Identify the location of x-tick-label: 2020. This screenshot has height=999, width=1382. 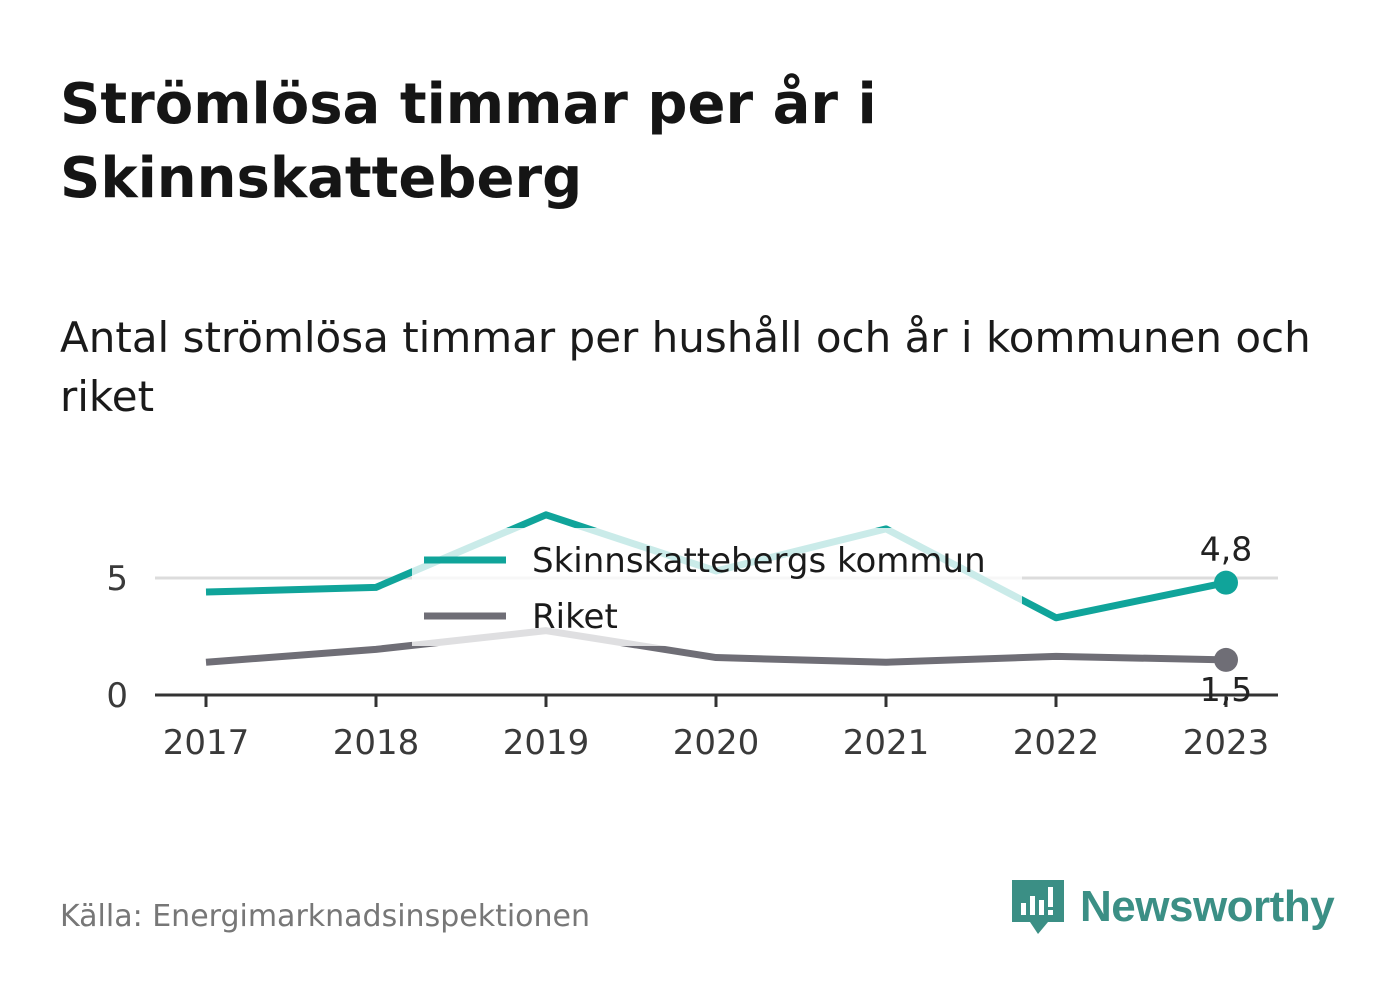
(716, 743).